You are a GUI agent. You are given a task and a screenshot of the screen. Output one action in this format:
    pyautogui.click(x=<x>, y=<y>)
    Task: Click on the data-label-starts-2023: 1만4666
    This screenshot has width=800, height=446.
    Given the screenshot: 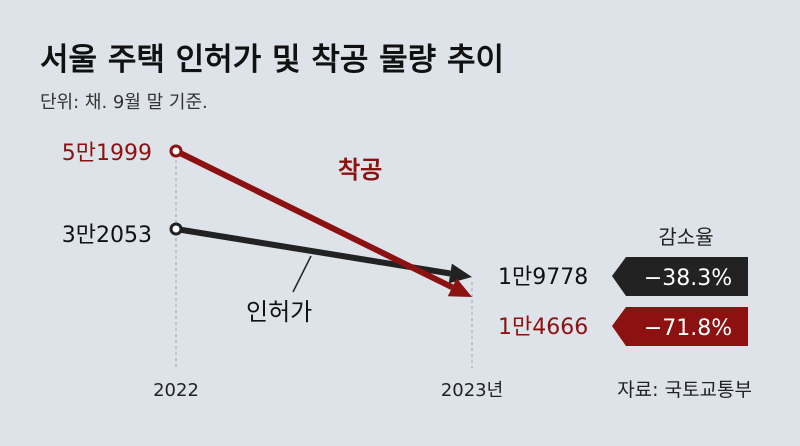 What is the action you would take?
    pyautogui.click(x=543, y=327)
    